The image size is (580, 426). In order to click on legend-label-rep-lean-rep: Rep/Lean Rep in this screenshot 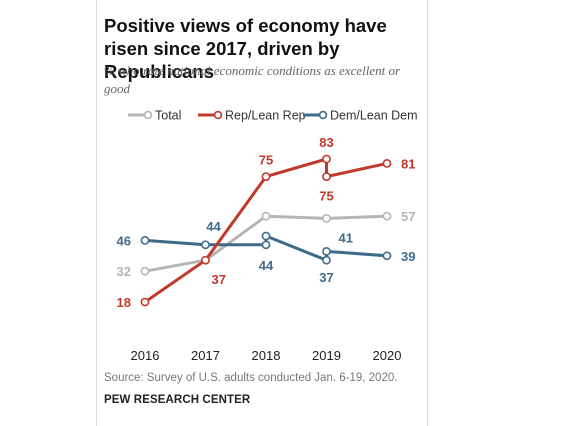, I will do `click(265, 116)`.